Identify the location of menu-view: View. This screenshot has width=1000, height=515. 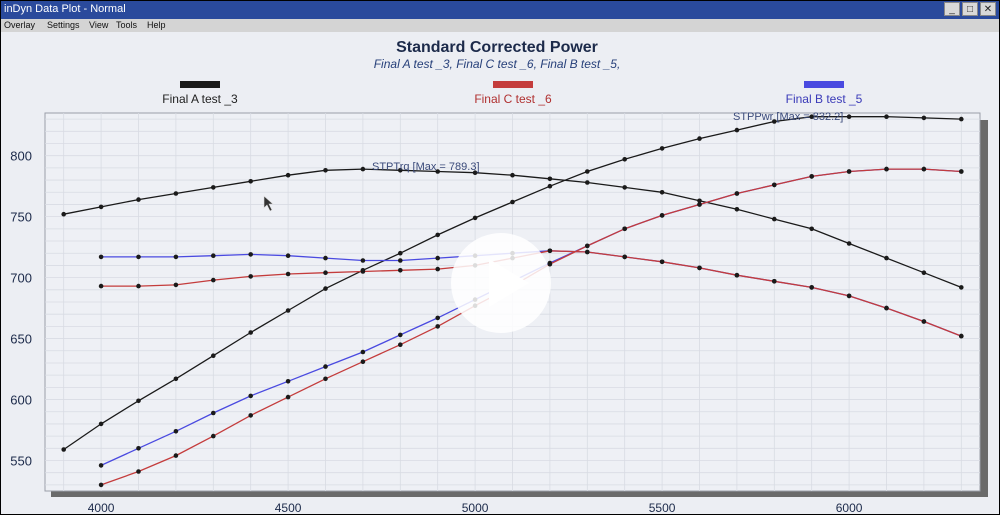
(99, 25).